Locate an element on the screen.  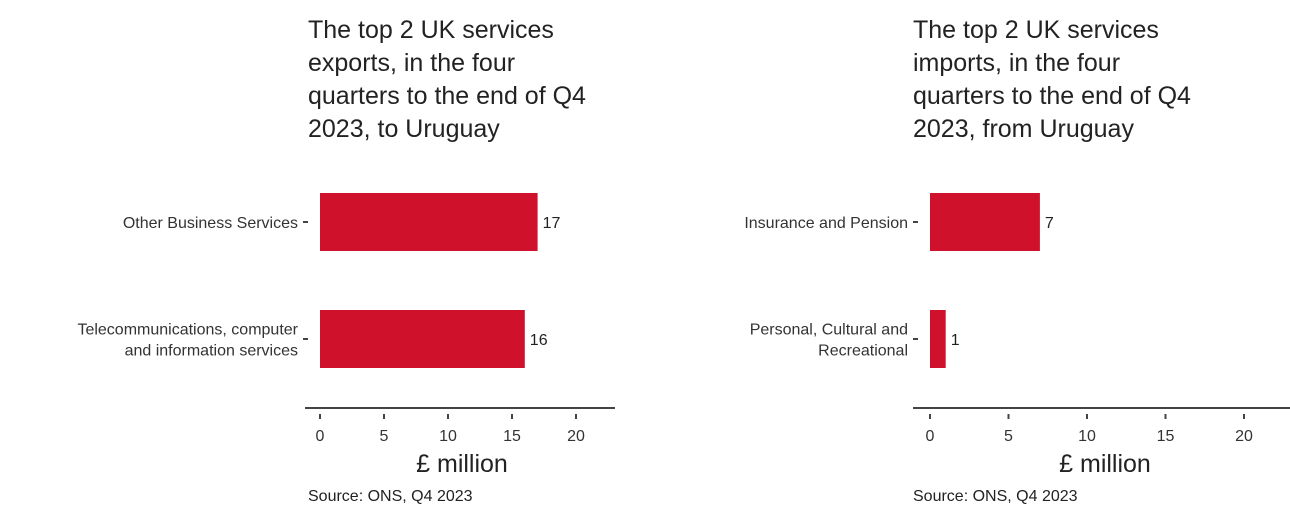
data-label: 17 is located at coordinates (552, 223).